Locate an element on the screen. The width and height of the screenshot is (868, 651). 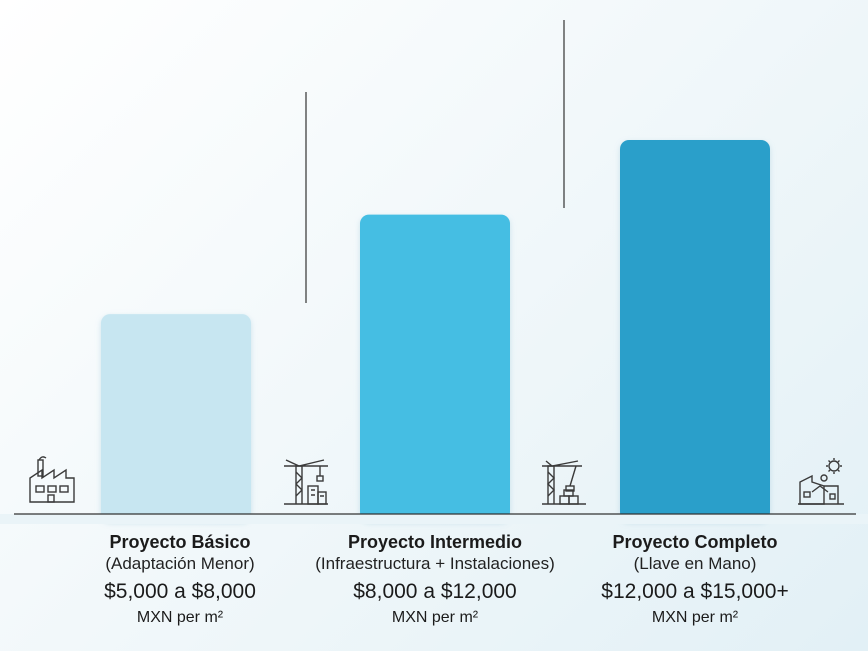
category-name: Proyecto Básico is located at coordinates (180, 542).